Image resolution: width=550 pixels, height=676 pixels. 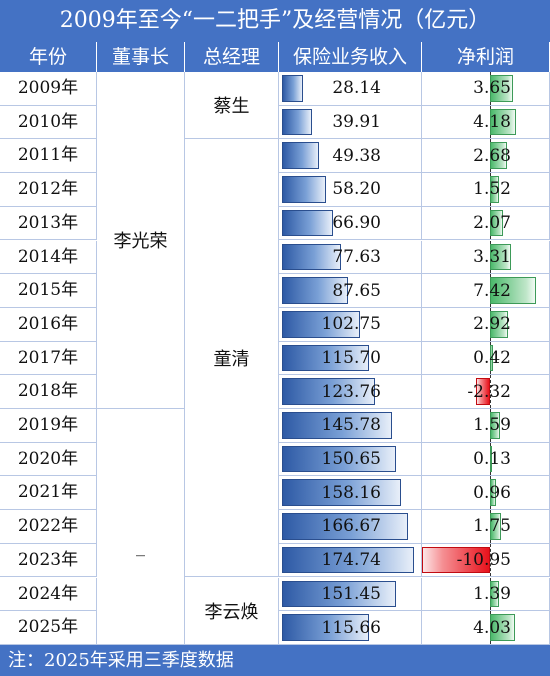 I want to click on revenue-value: 166.67, so click(x=351, y=526).